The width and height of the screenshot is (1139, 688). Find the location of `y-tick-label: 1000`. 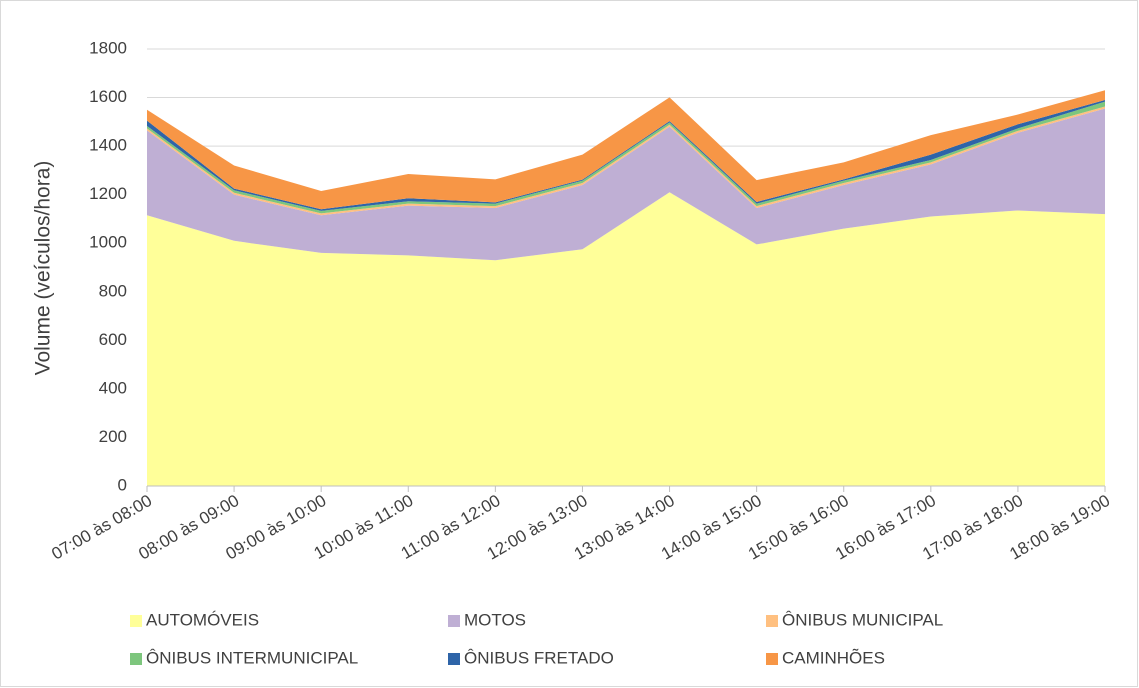

y-tick-label: 1000 is located at coordinates (108, 242).